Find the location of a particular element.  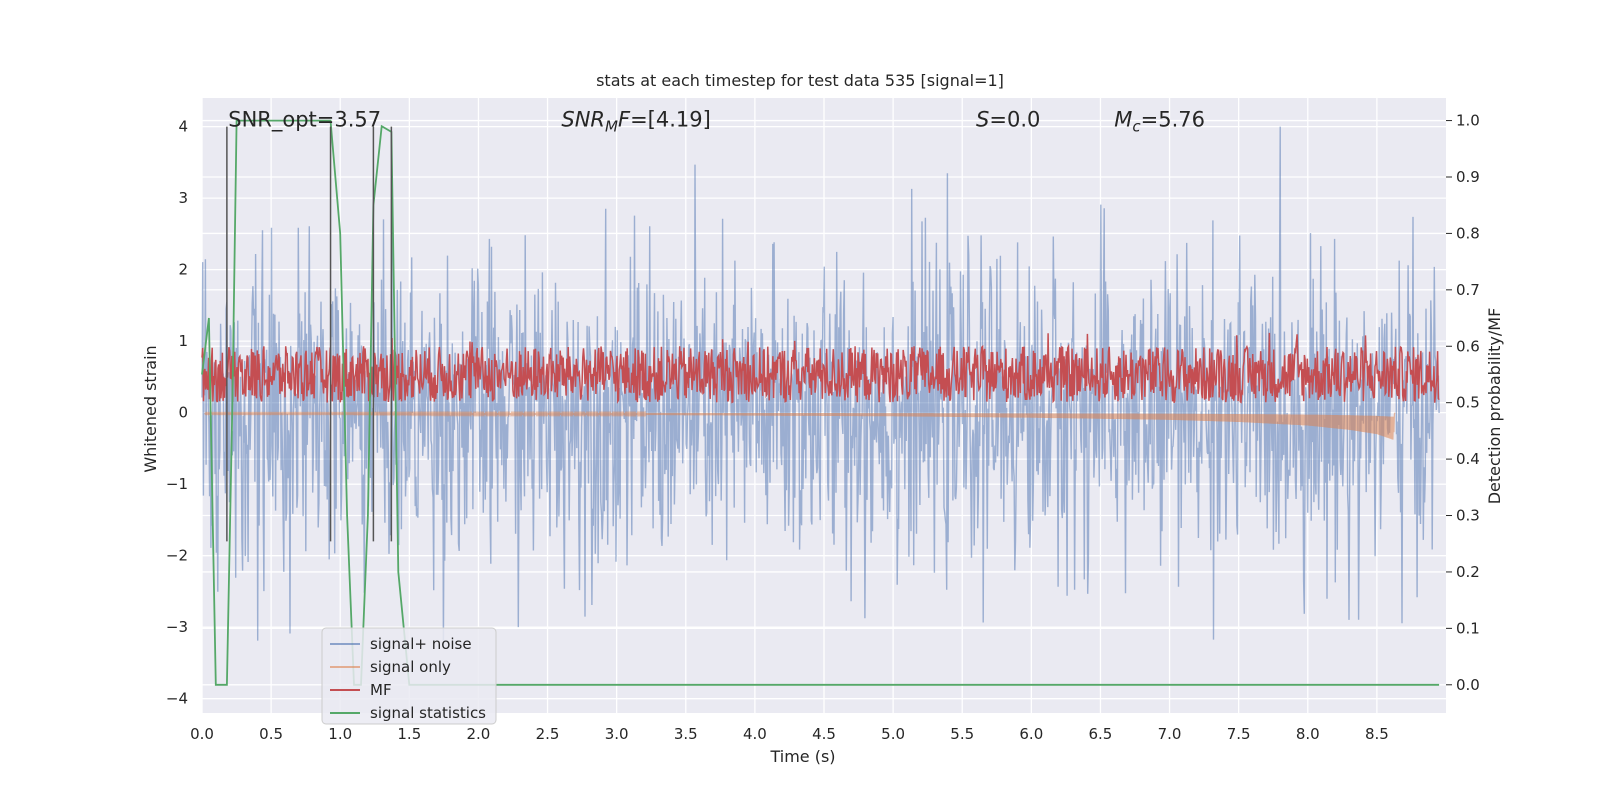

y-left-tick-label: 2 is located at coordinates (183, 270).